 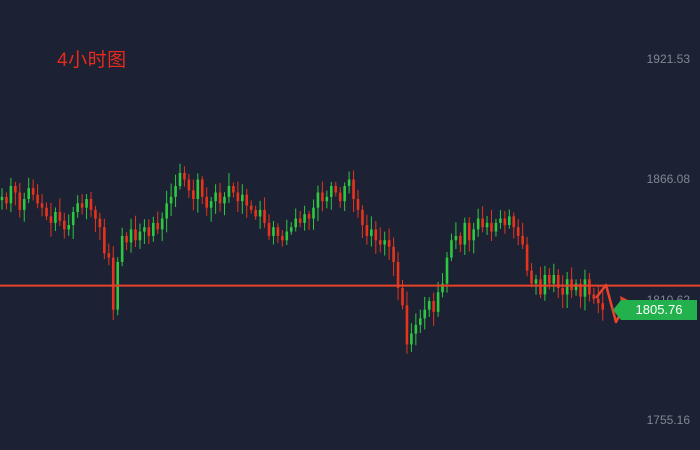 I want to click on y-tick-label: 1755.16, so click(x=668, y=420).